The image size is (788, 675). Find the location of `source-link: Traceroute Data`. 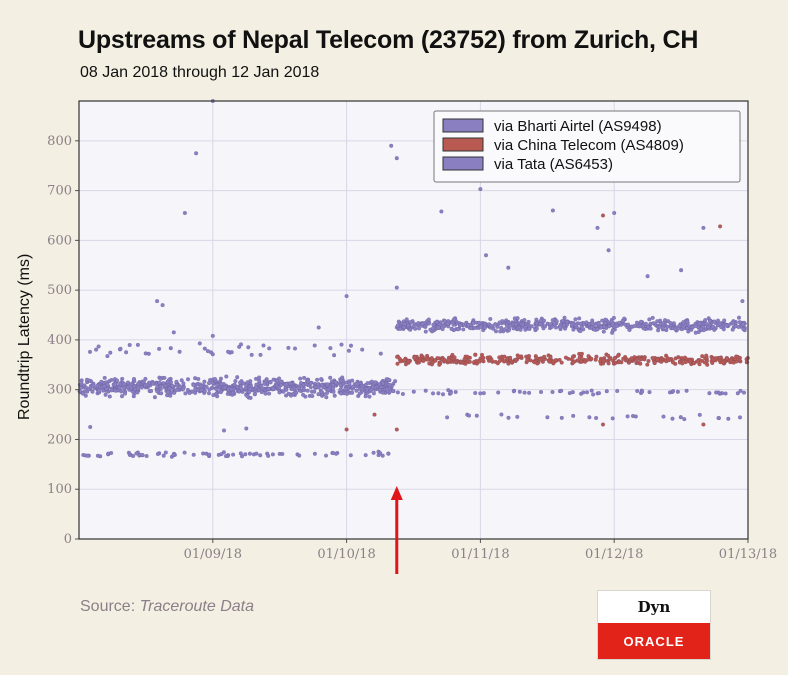

source-link: Traceroute Data is located at coordinates (197, 606).